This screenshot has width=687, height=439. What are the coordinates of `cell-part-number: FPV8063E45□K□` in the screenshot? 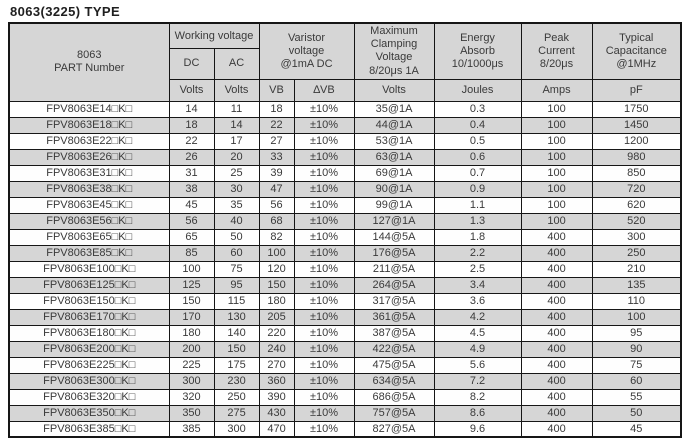 It's located at (89, 205).